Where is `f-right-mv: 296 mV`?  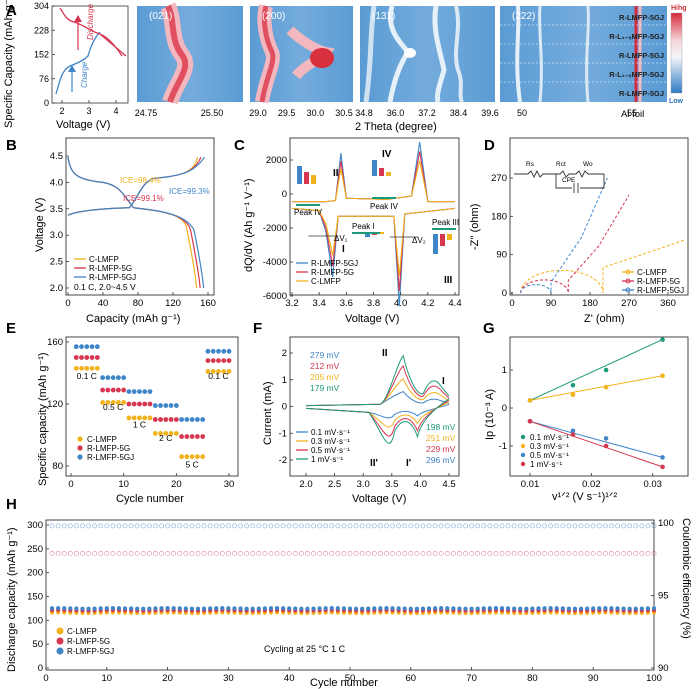 f-right-mv: 296 mV is located at coordinates (441, 460).